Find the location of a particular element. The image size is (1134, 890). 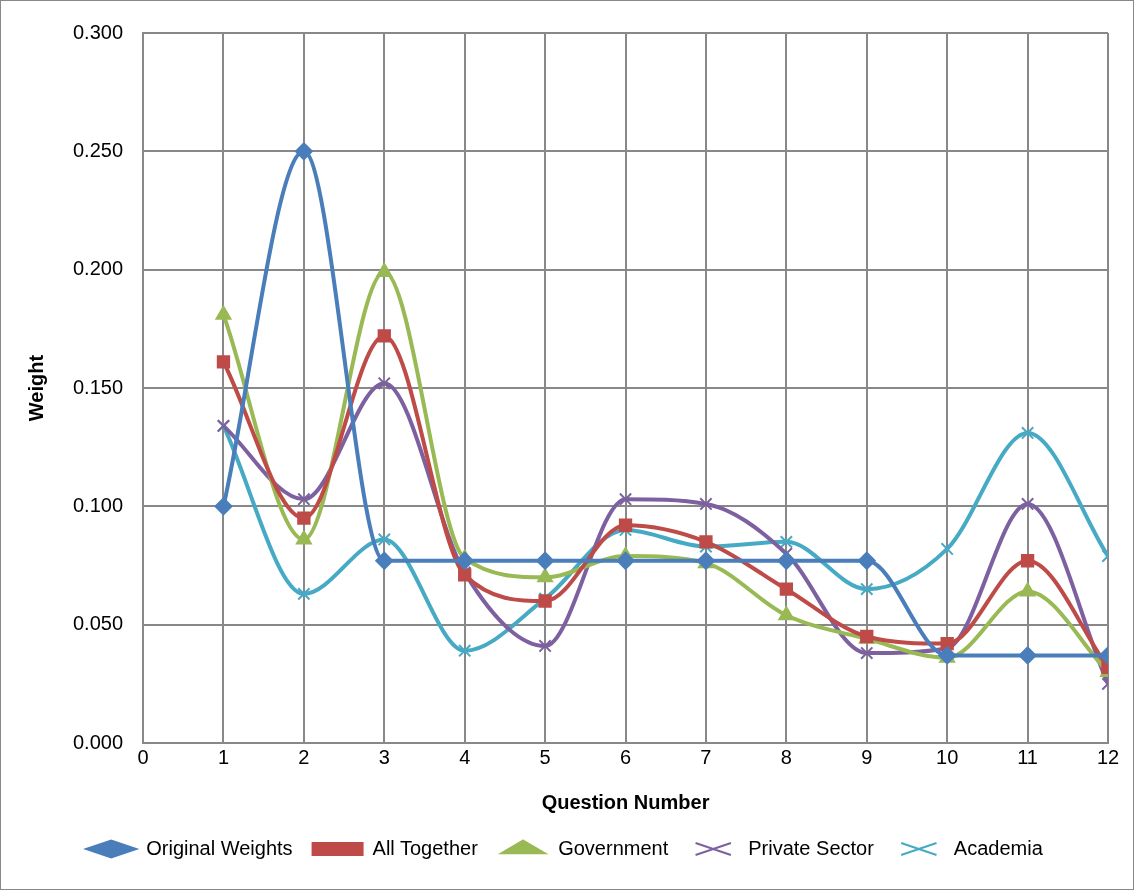

y-tick-label: 0.200 is located at coordinates (98, 268).